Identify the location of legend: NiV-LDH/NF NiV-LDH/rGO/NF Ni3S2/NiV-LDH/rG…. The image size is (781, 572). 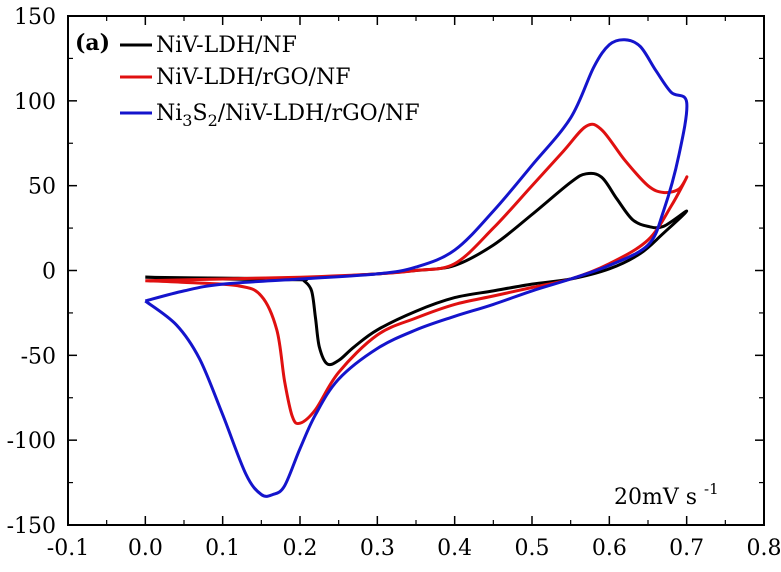
(270, 81).